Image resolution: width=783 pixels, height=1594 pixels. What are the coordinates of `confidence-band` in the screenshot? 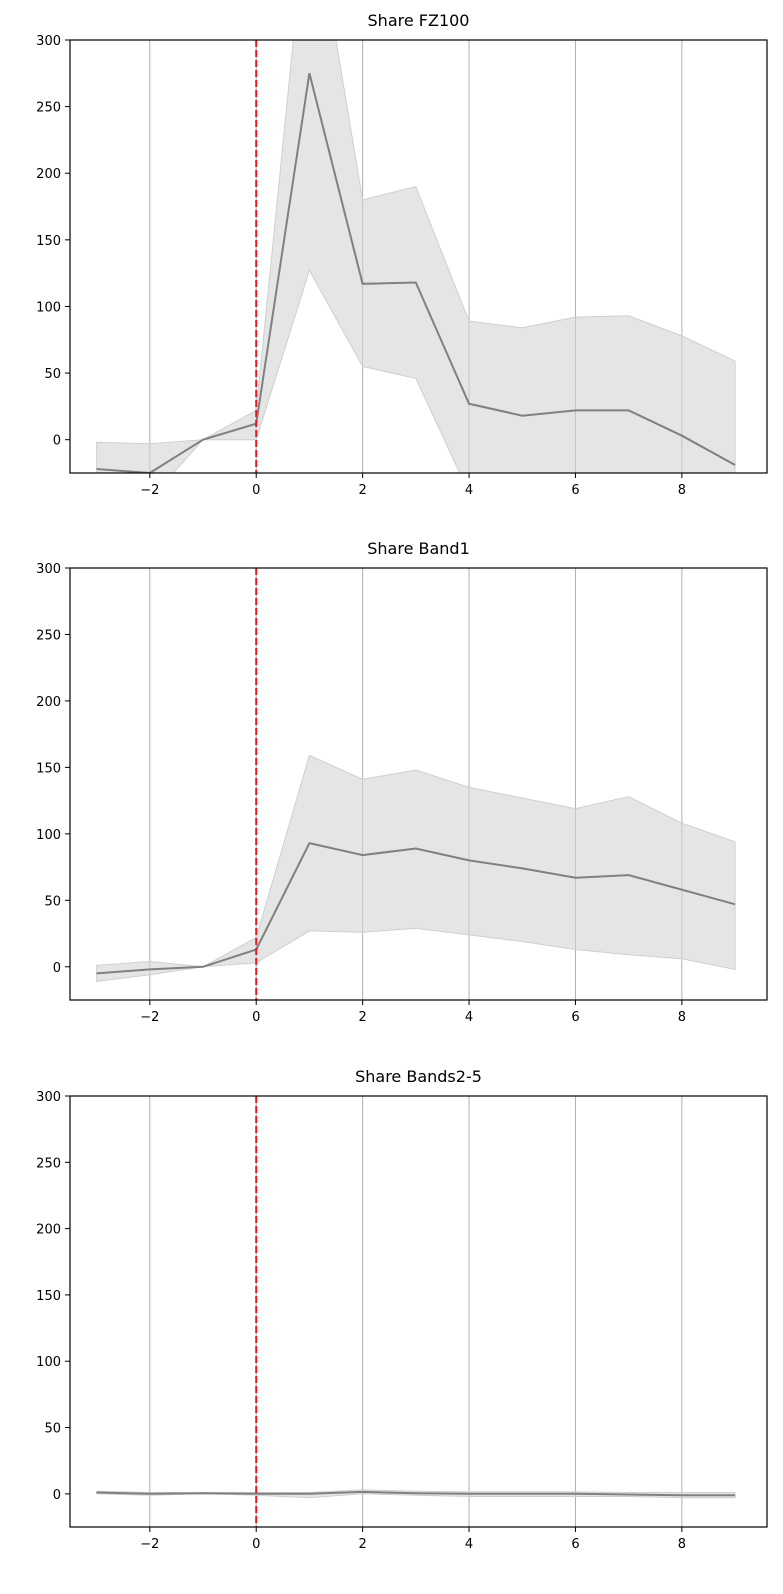 It's located at (416, 868).